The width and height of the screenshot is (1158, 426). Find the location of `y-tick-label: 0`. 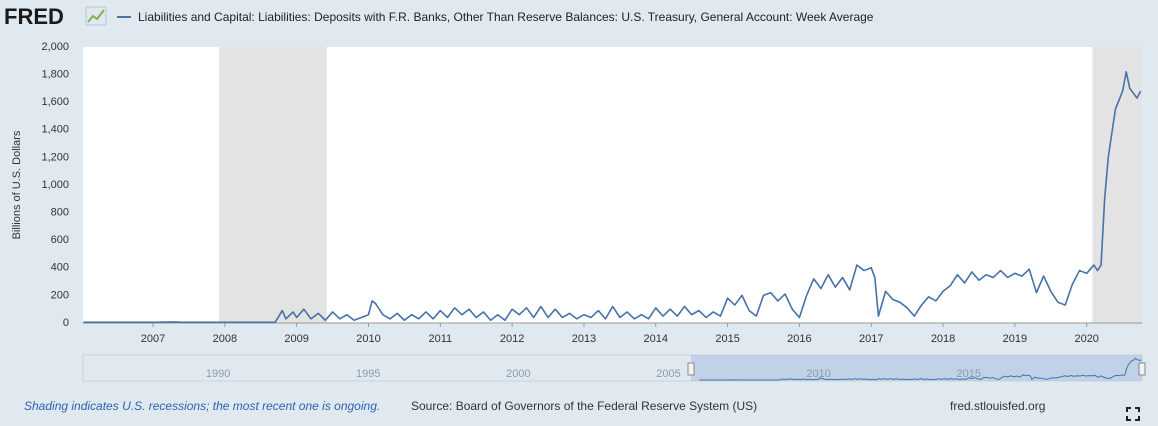

y-tick-label: 0 is located at coordinates (66, 323).